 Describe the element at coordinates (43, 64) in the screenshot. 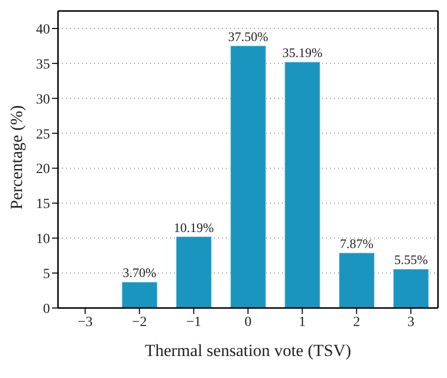

I see `y-tick-label: 35` at that location.